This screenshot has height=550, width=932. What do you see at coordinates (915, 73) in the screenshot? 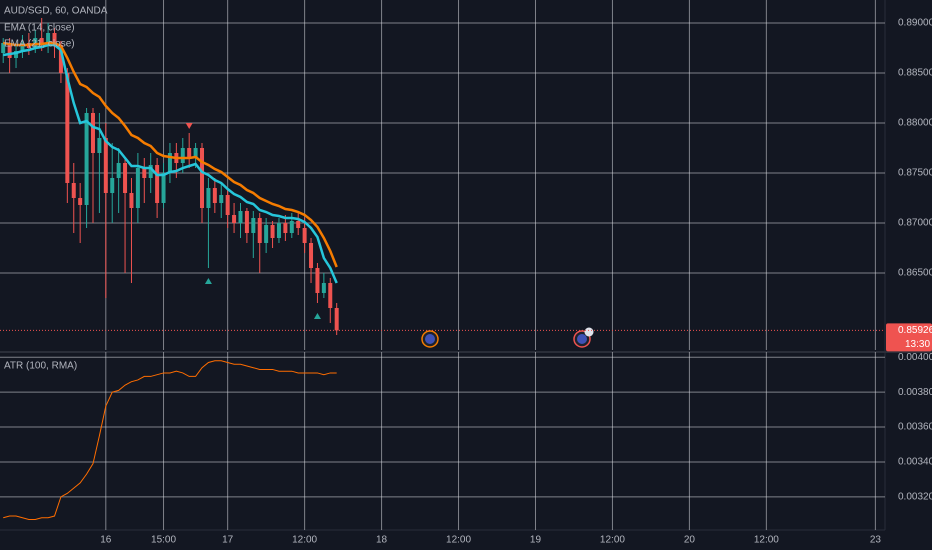
I see `y-tick-label: 0.88500` at bounding box center [915, 73].